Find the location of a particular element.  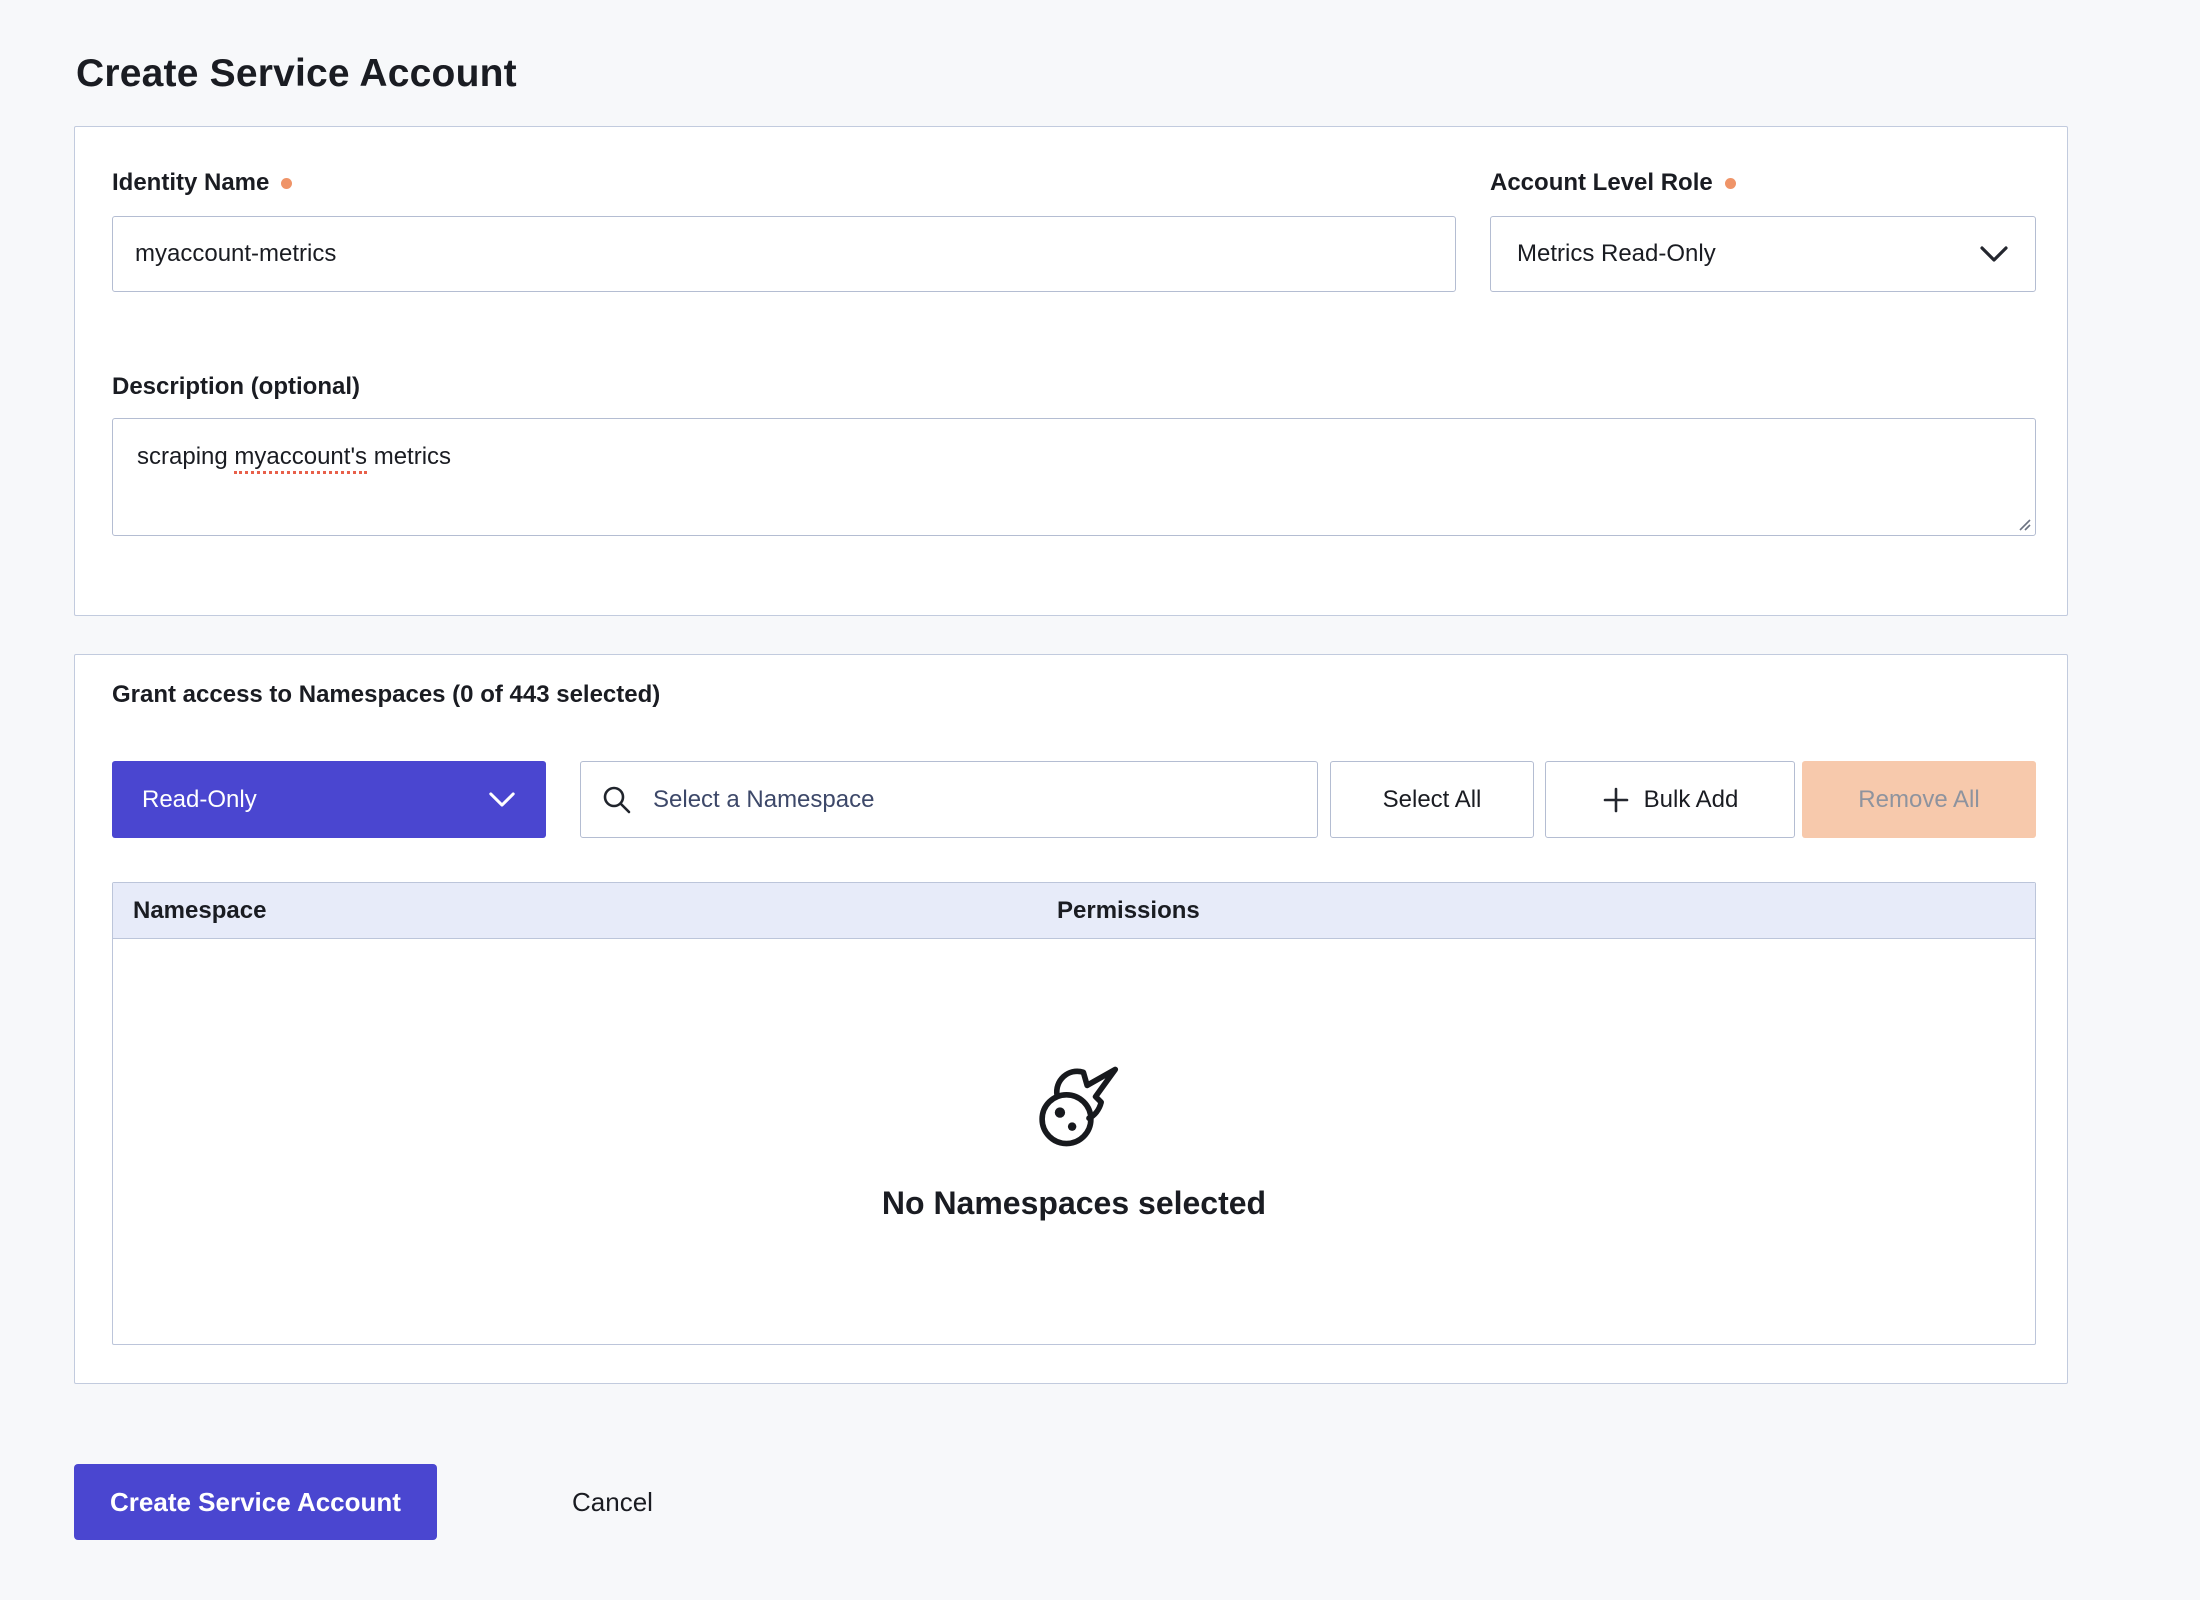

namespace-search-input is located at coordinates (974, 799).